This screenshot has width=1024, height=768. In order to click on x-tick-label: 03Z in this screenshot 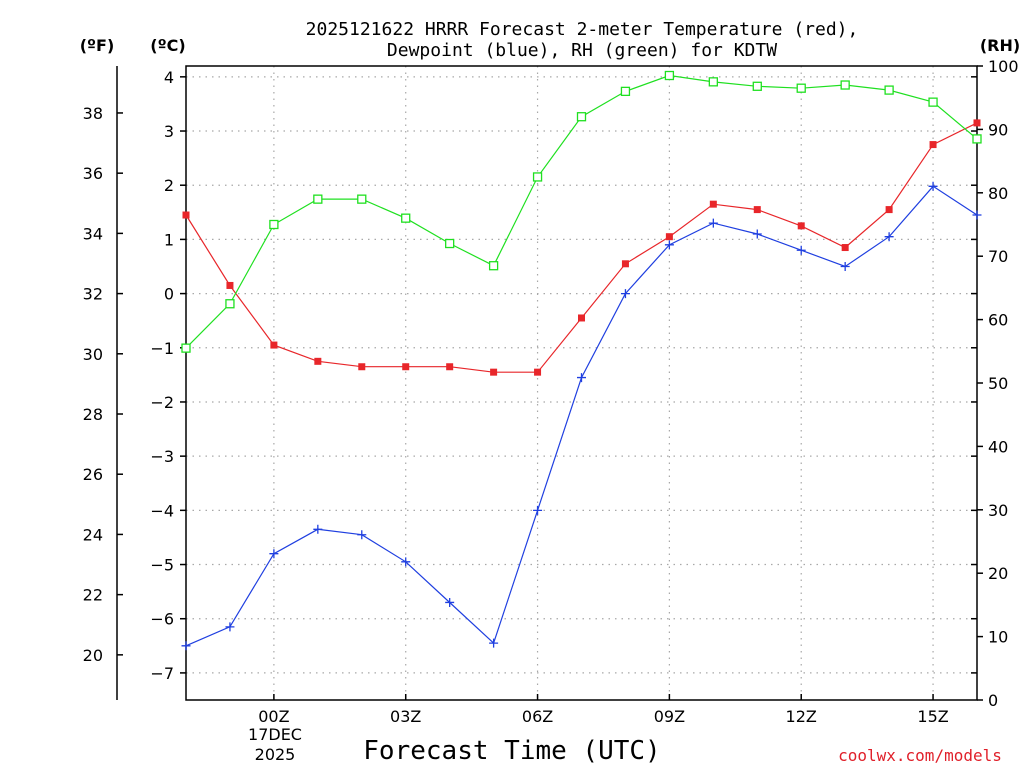, I will do `click(405, 716)`.